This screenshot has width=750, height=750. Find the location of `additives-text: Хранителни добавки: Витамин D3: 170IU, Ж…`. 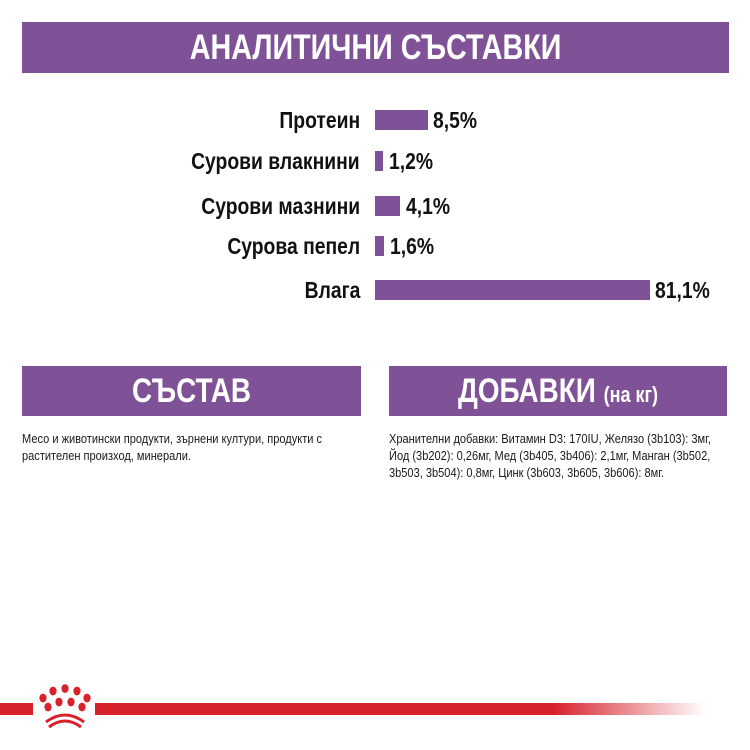

additives-text: Хранителни добавки: Витамин D3: 170IU, Ж… is located at coordinates (550, 455).